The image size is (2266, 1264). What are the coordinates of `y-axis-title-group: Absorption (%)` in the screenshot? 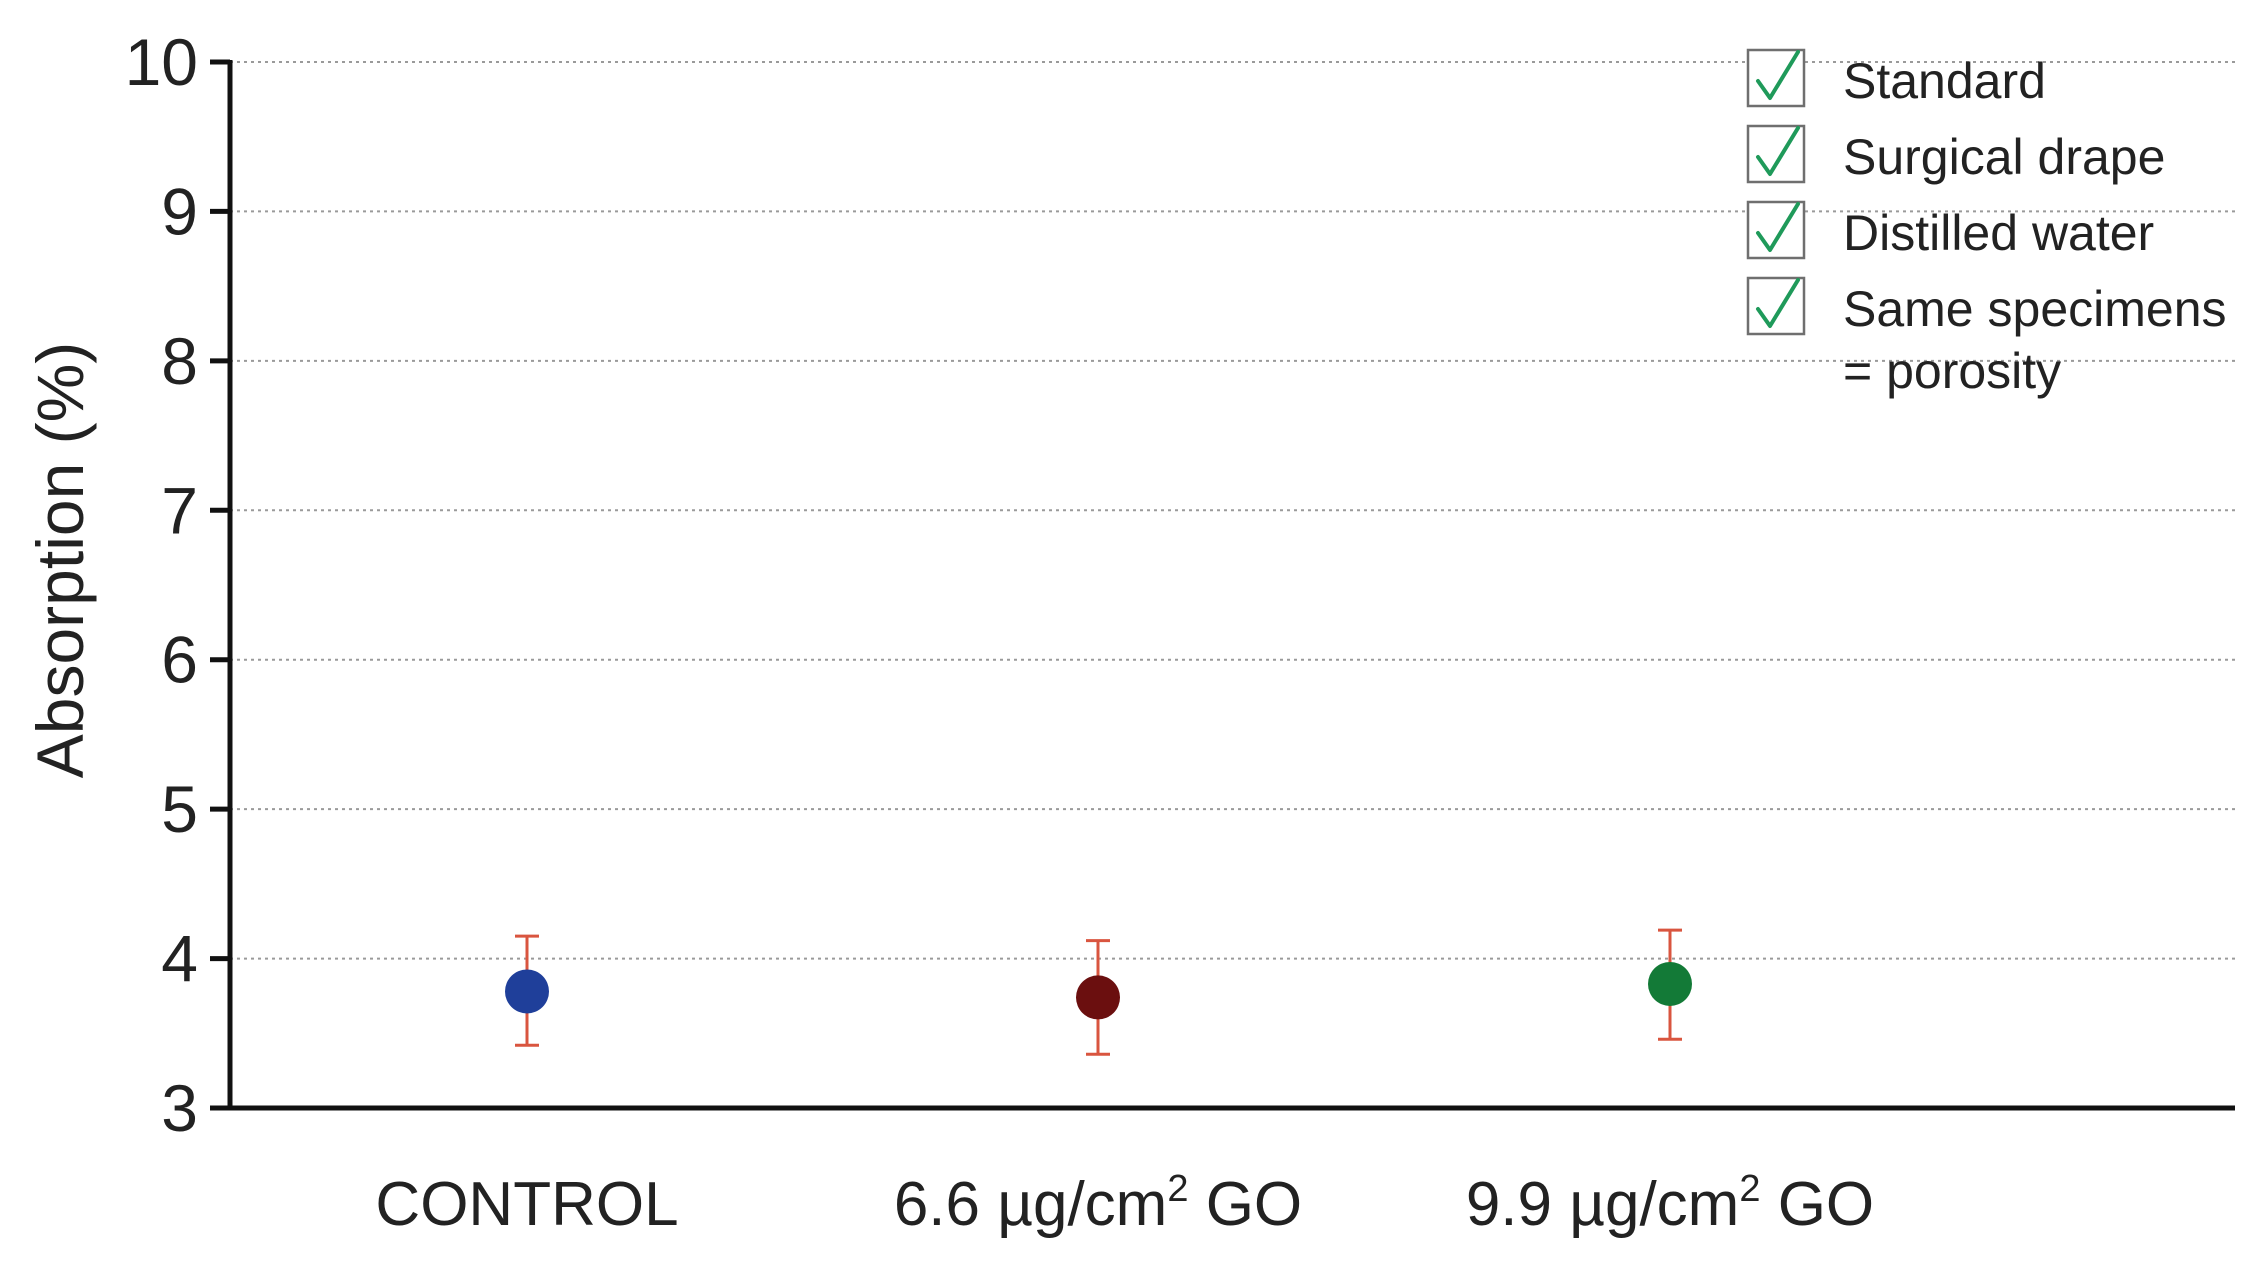 It's located at (60, 560).